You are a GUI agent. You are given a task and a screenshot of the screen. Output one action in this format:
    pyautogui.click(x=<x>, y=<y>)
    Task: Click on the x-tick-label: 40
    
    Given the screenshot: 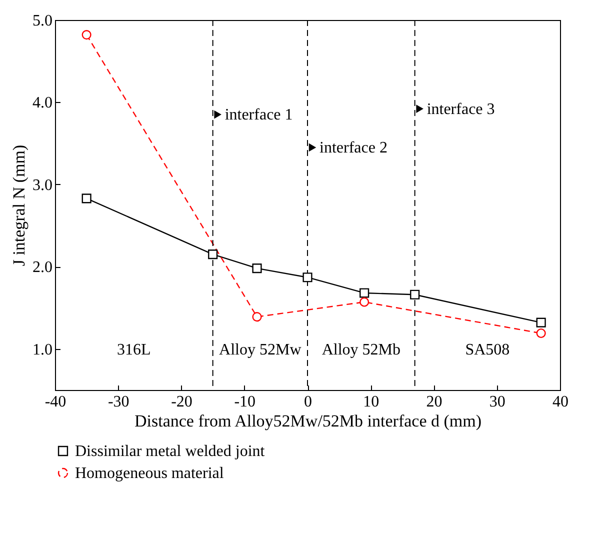 What is the action you would take?
    pyautogui.click(x=560, y=402)
    